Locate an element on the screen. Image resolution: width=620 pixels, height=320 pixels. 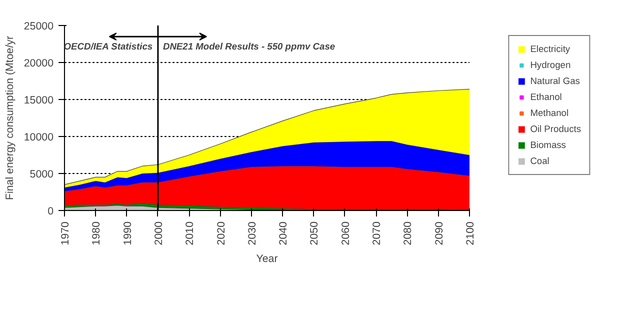
x-tick-label: 1990 is located at coordinates (128, 233).